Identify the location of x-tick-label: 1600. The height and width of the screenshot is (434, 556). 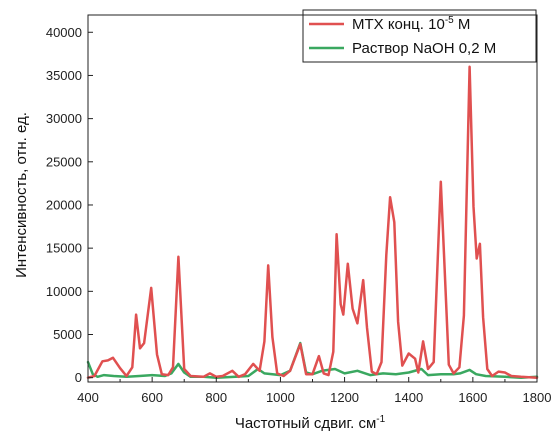
(472, 397).